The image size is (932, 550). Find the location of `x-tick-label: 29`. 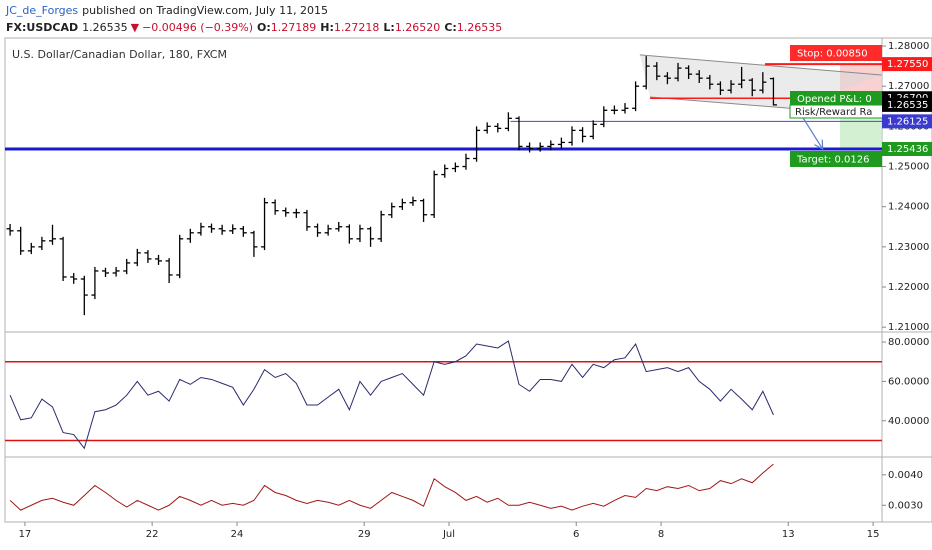

x-tick-label: 29 is located at coordinates (364, 534).